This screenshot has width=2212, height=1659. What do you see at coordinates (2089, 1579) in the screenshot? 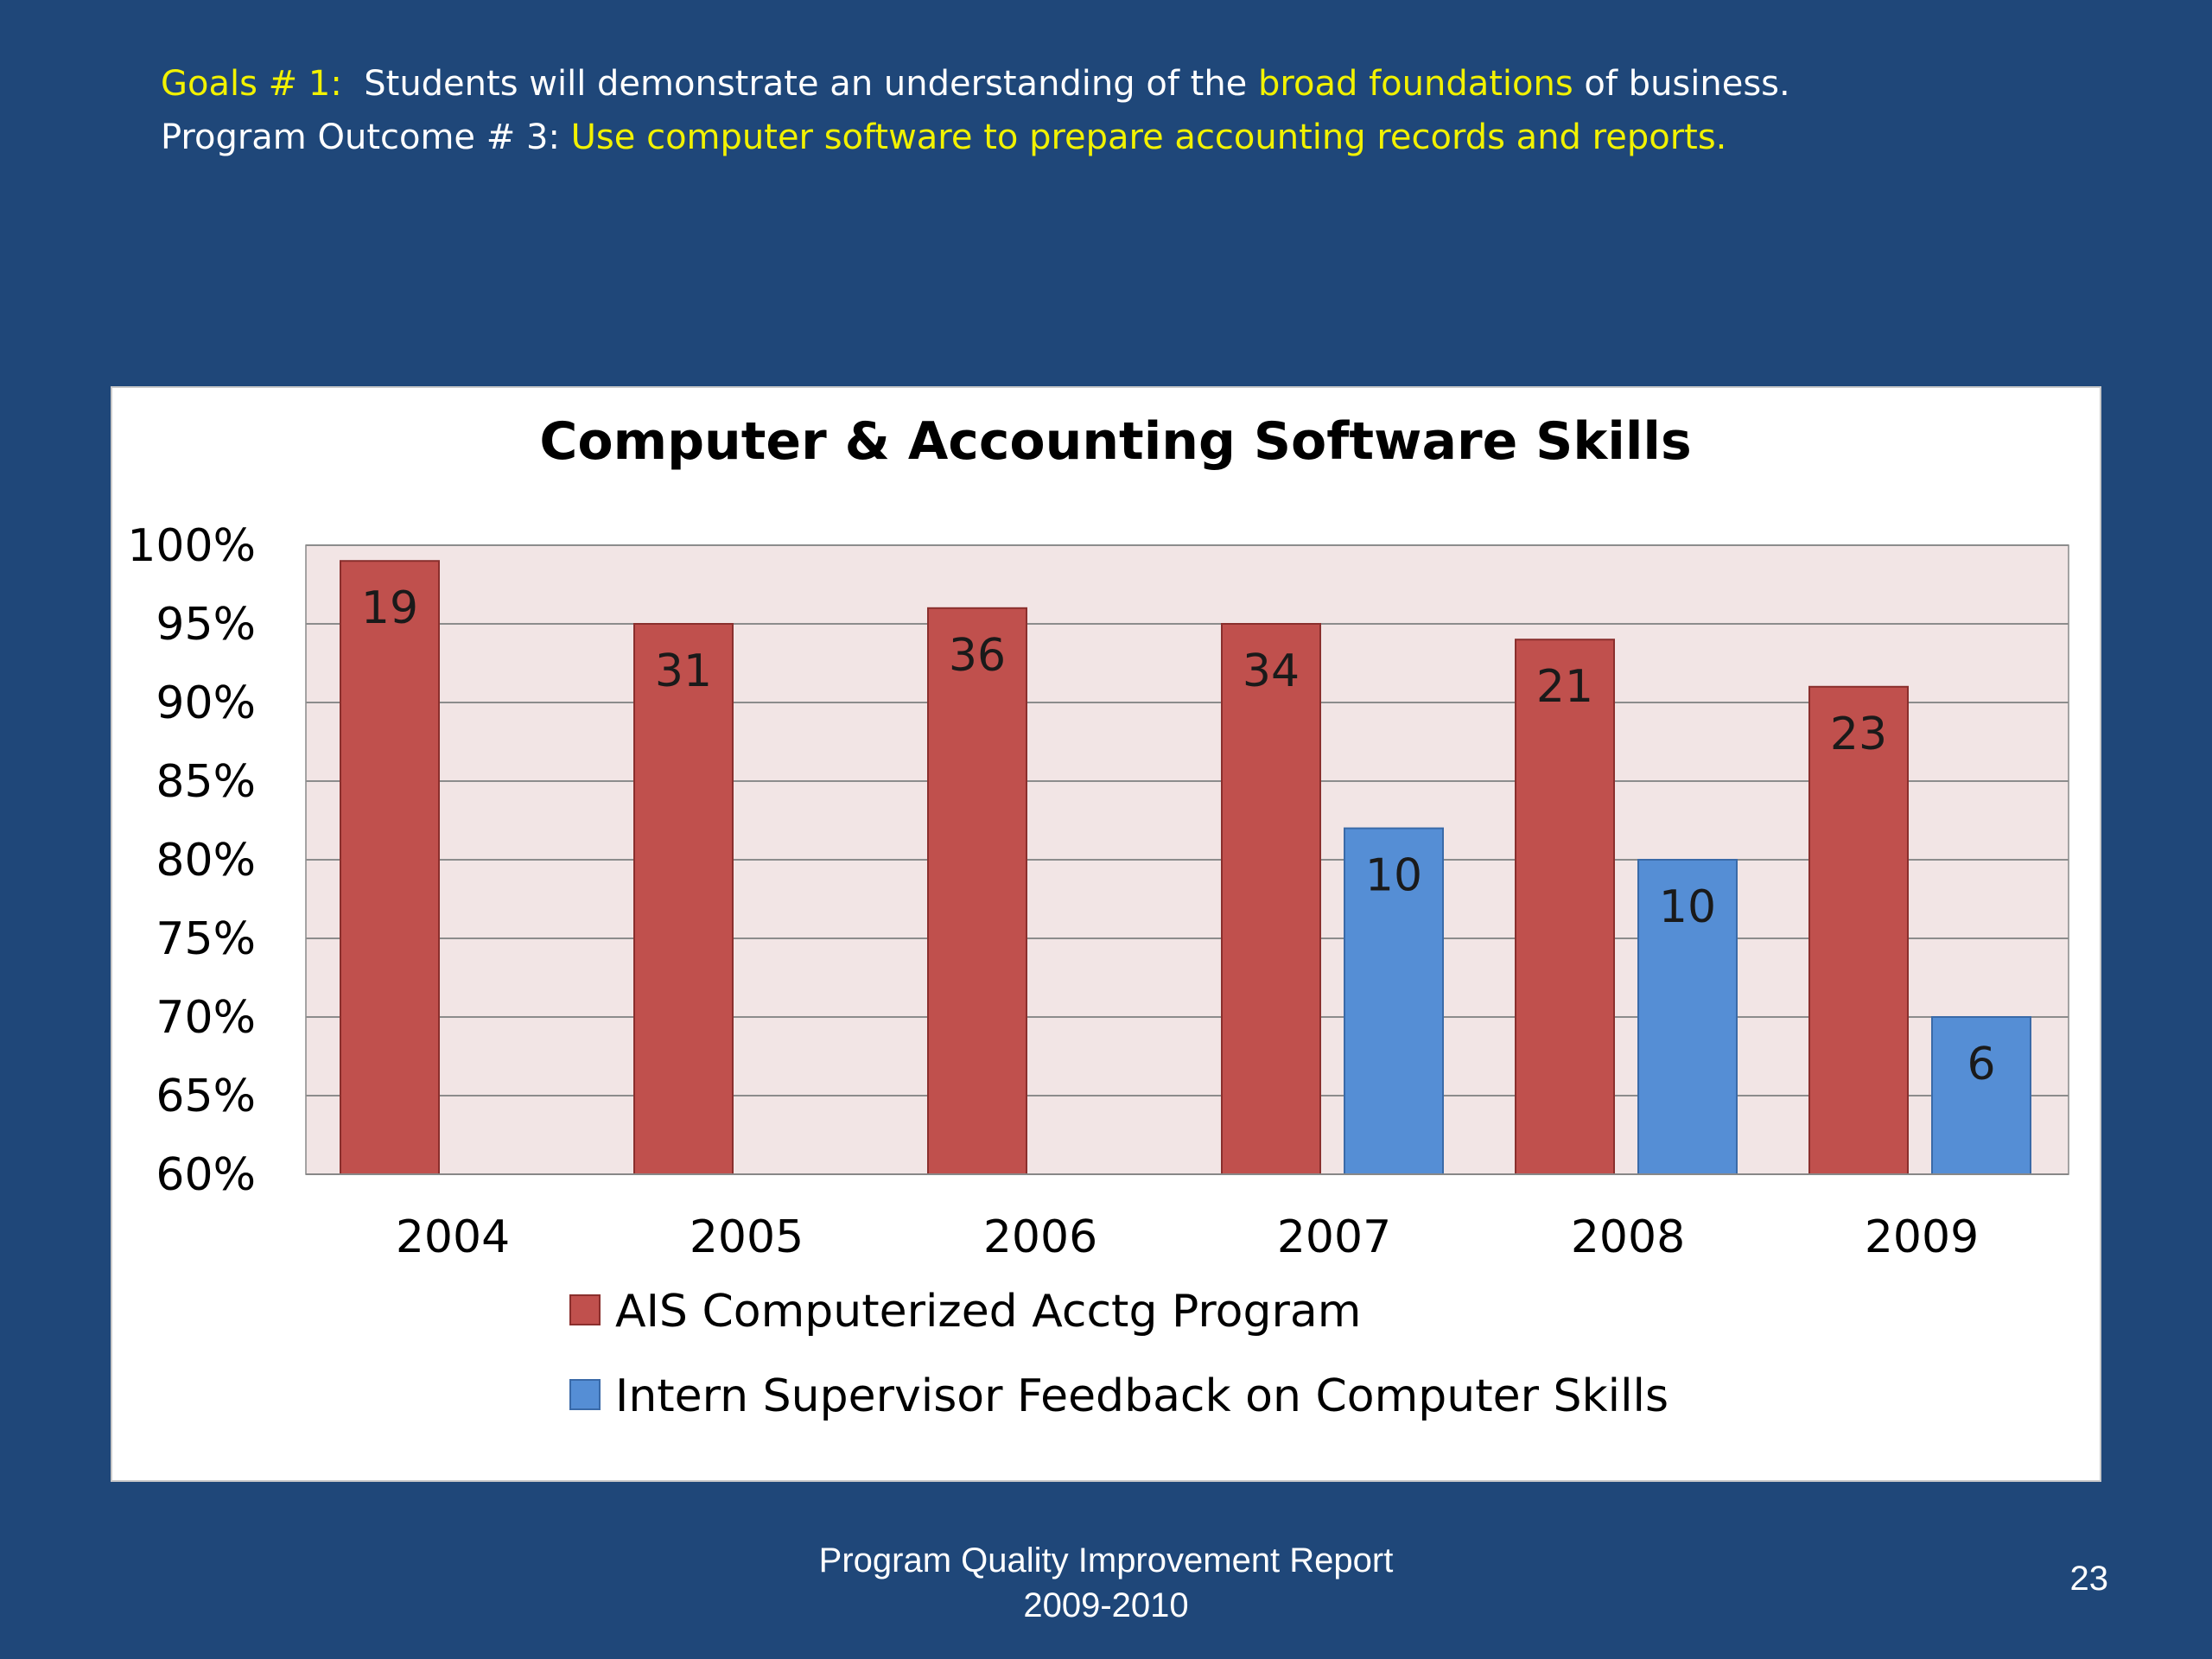
I see `page-number: 23` at bounding box center [2089, 1579].